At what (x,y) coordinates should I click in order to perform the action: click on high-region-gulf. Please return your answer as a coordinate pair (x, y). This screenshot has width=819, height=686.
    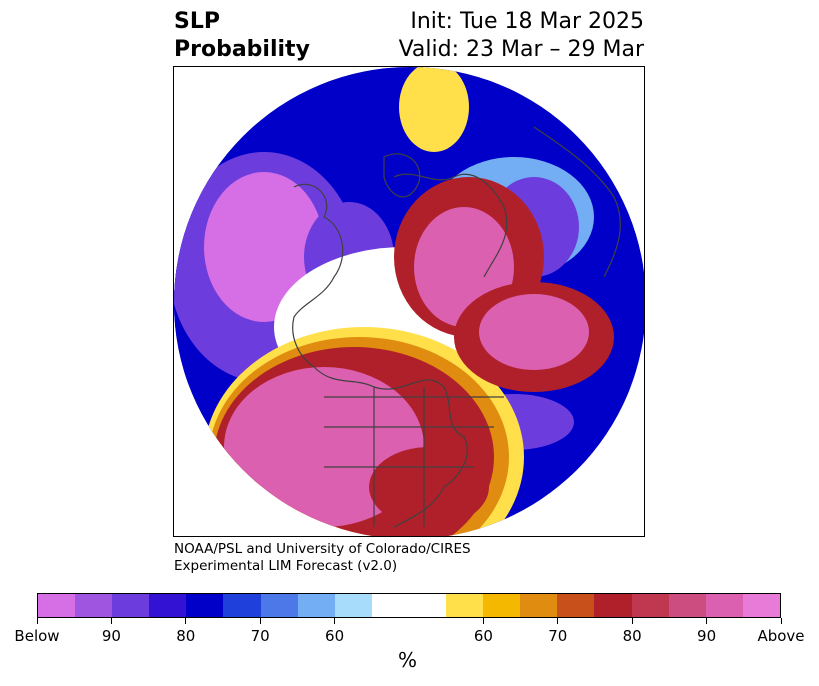
    Looking at the image, I should click on (429, 487).